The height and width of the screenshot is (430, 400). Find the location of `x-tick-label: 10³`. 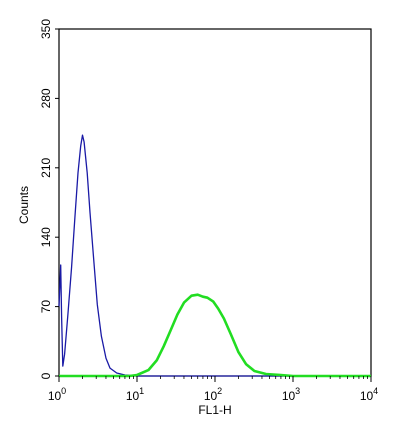

x-tick-label: 10³ is located at coordinates (291, 394).